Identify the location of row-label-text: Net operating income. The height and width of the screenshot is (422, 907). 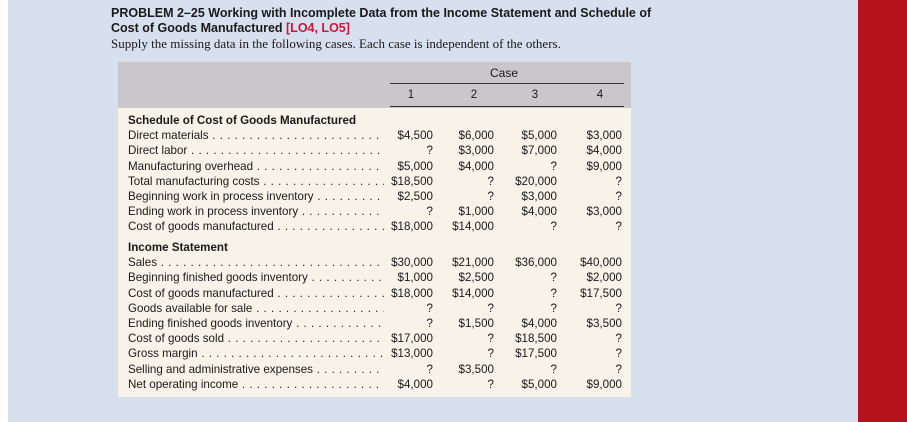
(183, 384).